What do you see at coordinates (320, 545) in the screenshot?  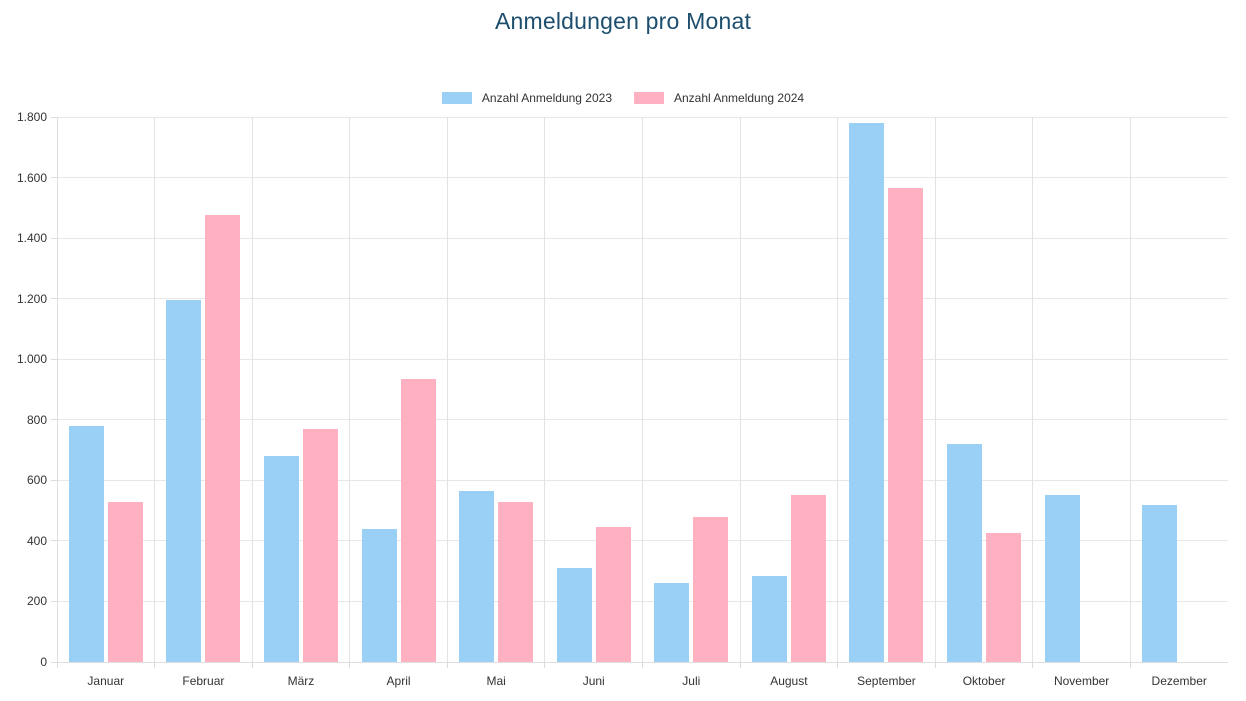 I see `bar-2024-märz` at bounding box center [320, 545].